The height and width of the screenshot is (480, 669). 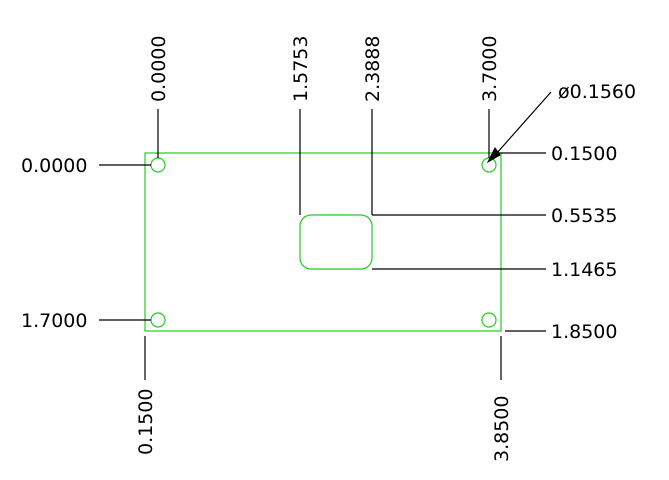 I want to click on label-right-slot-bottom: 1.1465, so click(x=584, y=270).